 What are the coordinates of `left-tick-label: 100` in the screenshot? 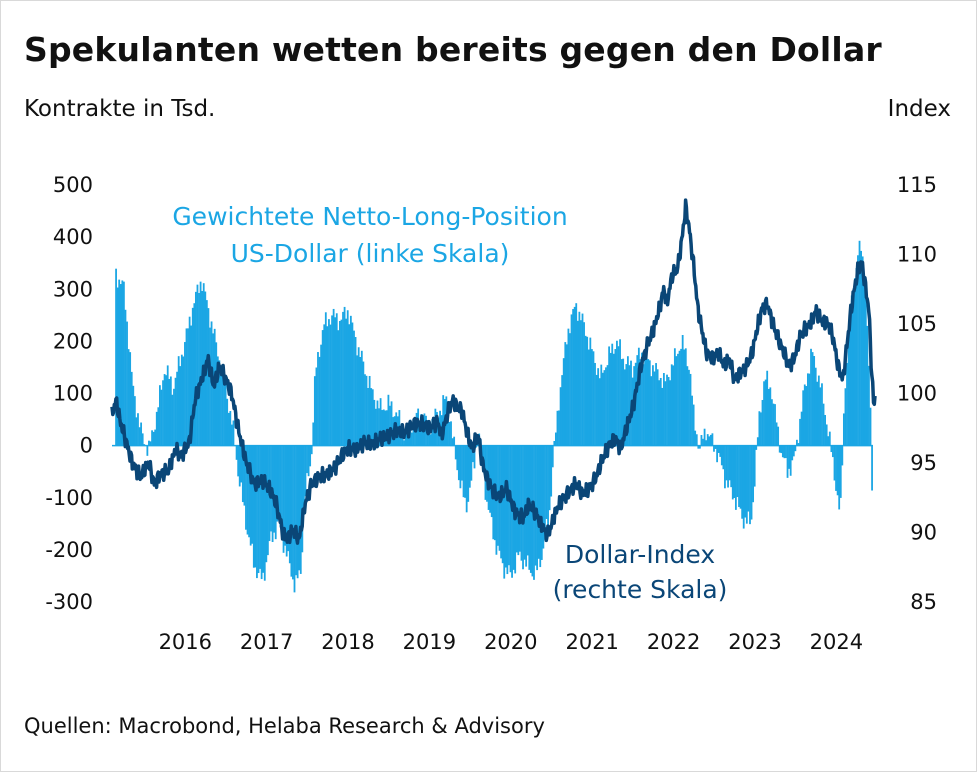 It's located at (73, 394).